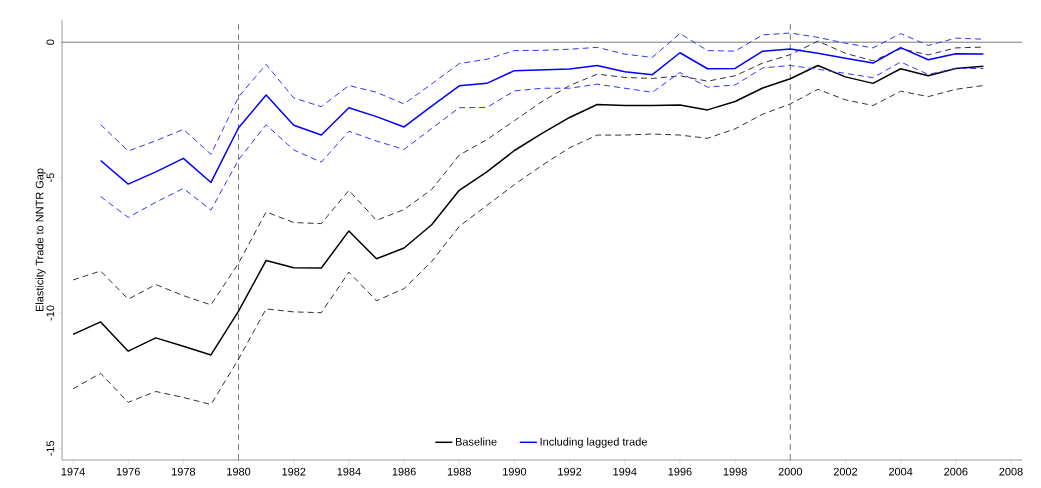  What do you see at coordinates (349, 471) in the screenshot?
I see `x-tick-label: 1984` at bounding box center [349, 471].